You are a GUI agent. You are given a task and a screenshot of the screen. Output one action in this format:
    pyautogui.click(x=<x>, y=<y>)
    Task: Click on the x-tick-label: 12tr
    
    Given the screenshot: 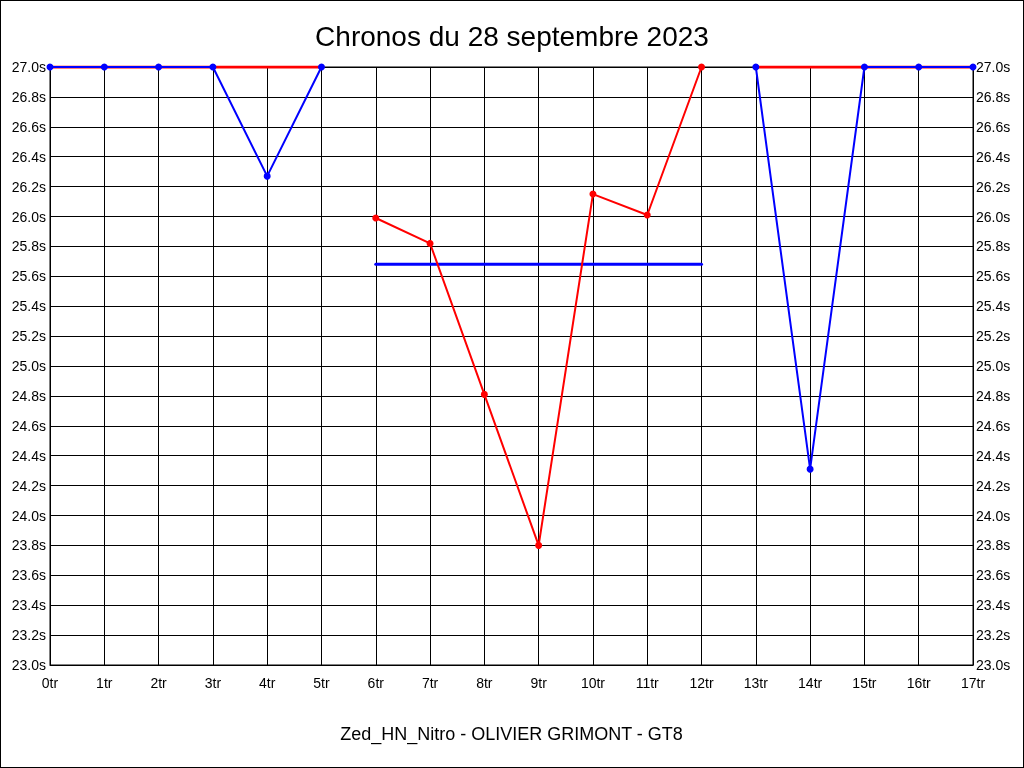 What is the action you would take?
    pyautogui.click(x=701, y=683)
    